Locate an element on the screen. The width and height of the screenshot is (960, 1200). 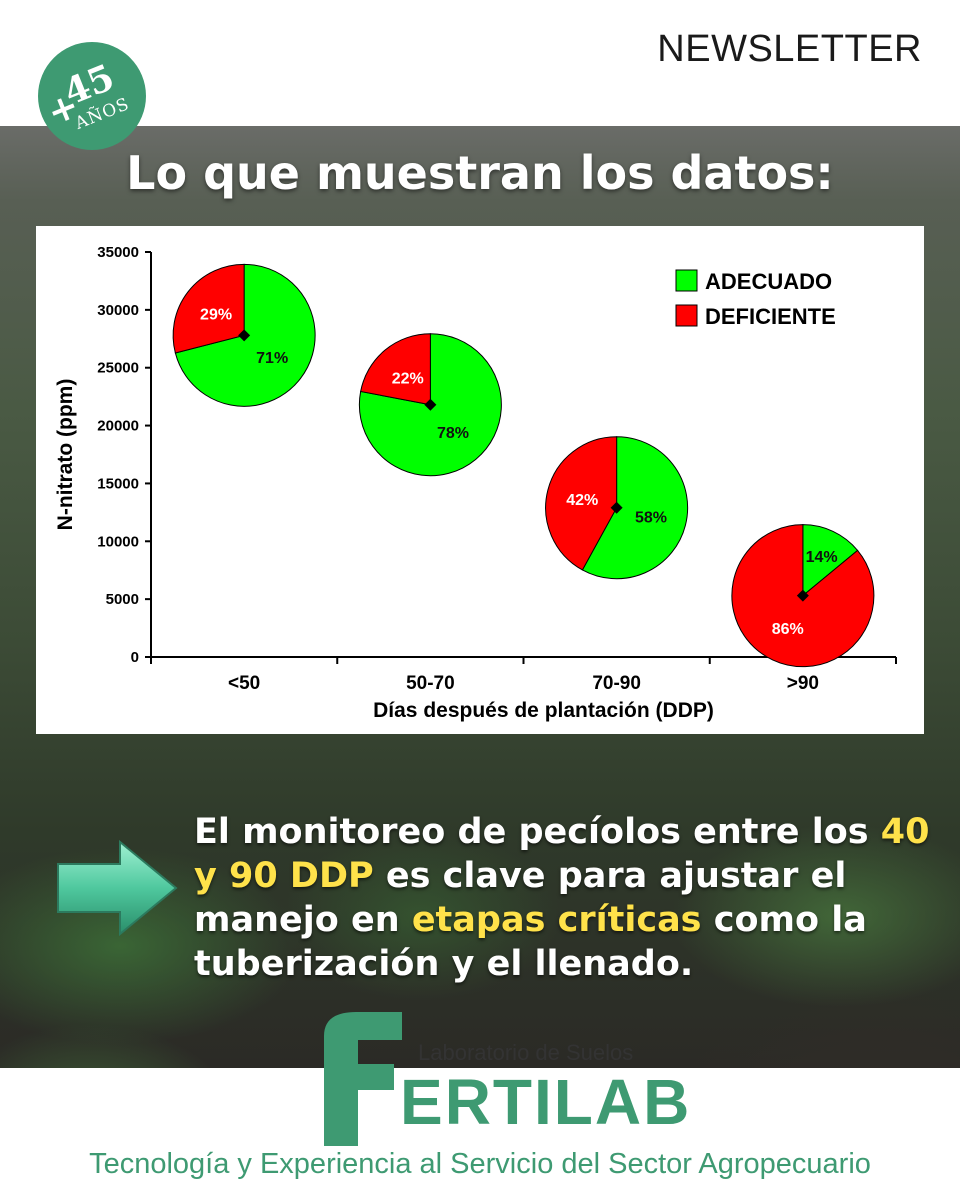
y-axis-title: N-nitrato (ppm) is located at coordinates (65, 455).